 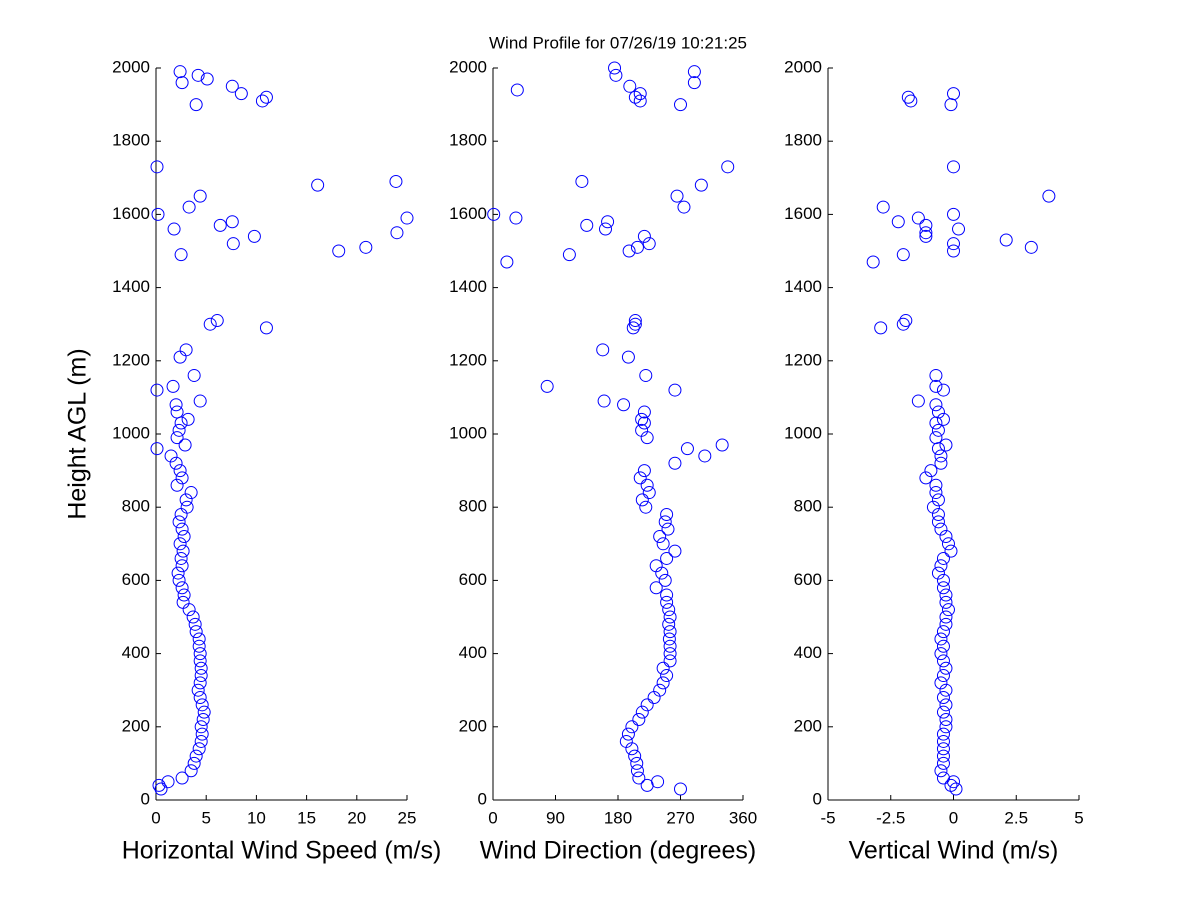 What do you see at coordinates (492, 817) in the screenshot?
I see `x-tick-label: 0` at bounding box center [492, 817].